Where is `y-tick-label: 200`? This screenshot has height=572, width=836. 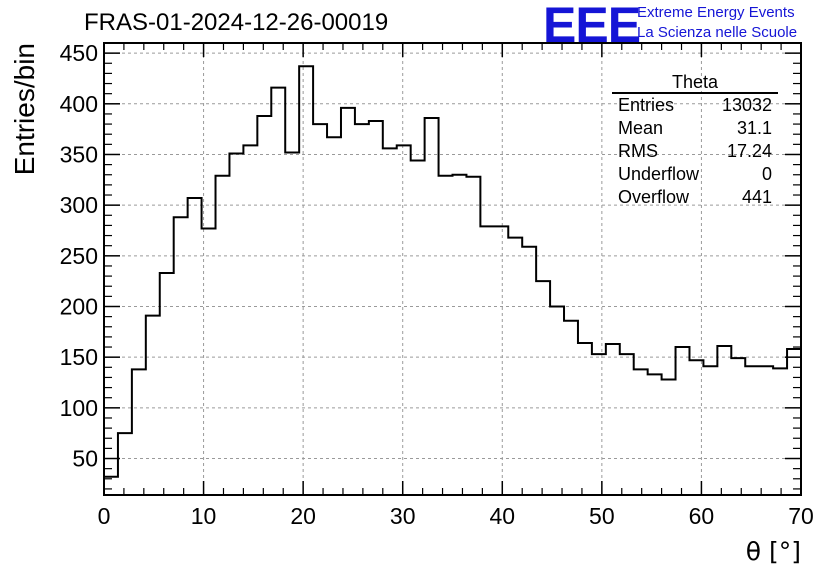
y-tick-label: 200 is located at coordinates (79, 306).